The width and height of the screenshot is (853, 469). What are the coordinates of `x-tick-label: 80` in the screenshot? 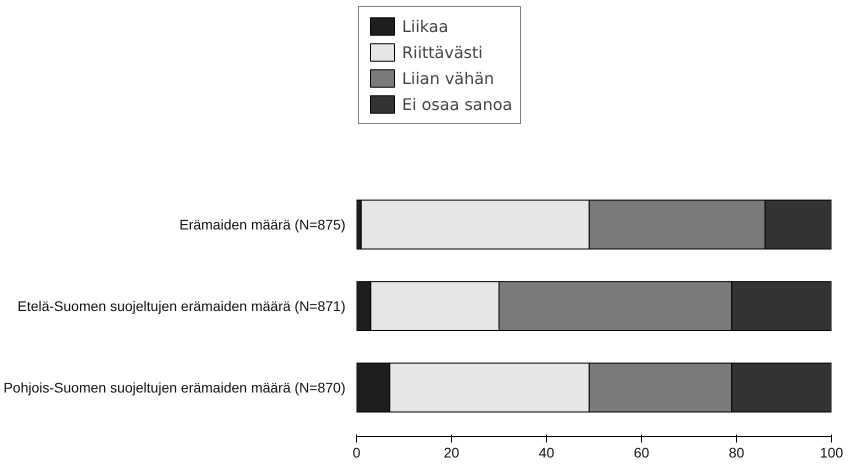 It's located at (736, 452).